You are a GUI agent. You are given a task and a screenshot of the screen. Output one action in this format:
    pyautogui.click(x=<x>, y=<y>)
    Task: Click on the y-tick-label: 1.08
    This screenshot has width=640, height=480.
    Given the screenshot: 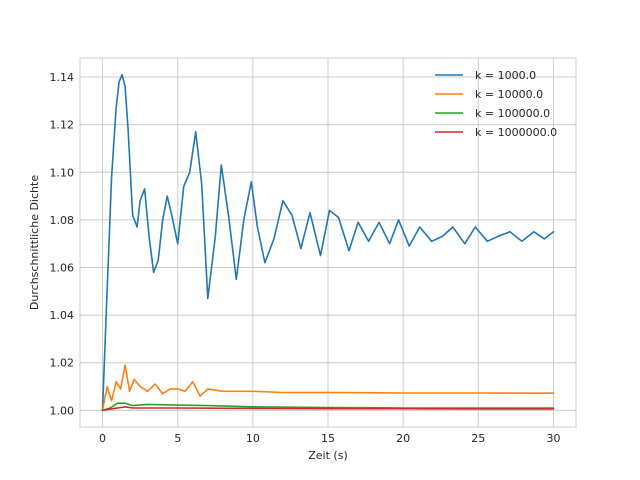 What is the action you would take?
    pyautogui.click(x=62, y=220)
    